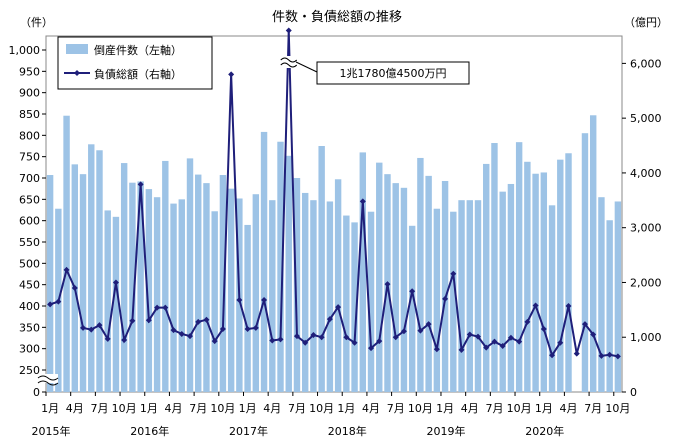 The width and height of the screenshot is (674, 446). What do you see at coordinates (29, 135) in the screenshot?
I see `y-left-tick-label: 800` at bounding box center [29, 135].